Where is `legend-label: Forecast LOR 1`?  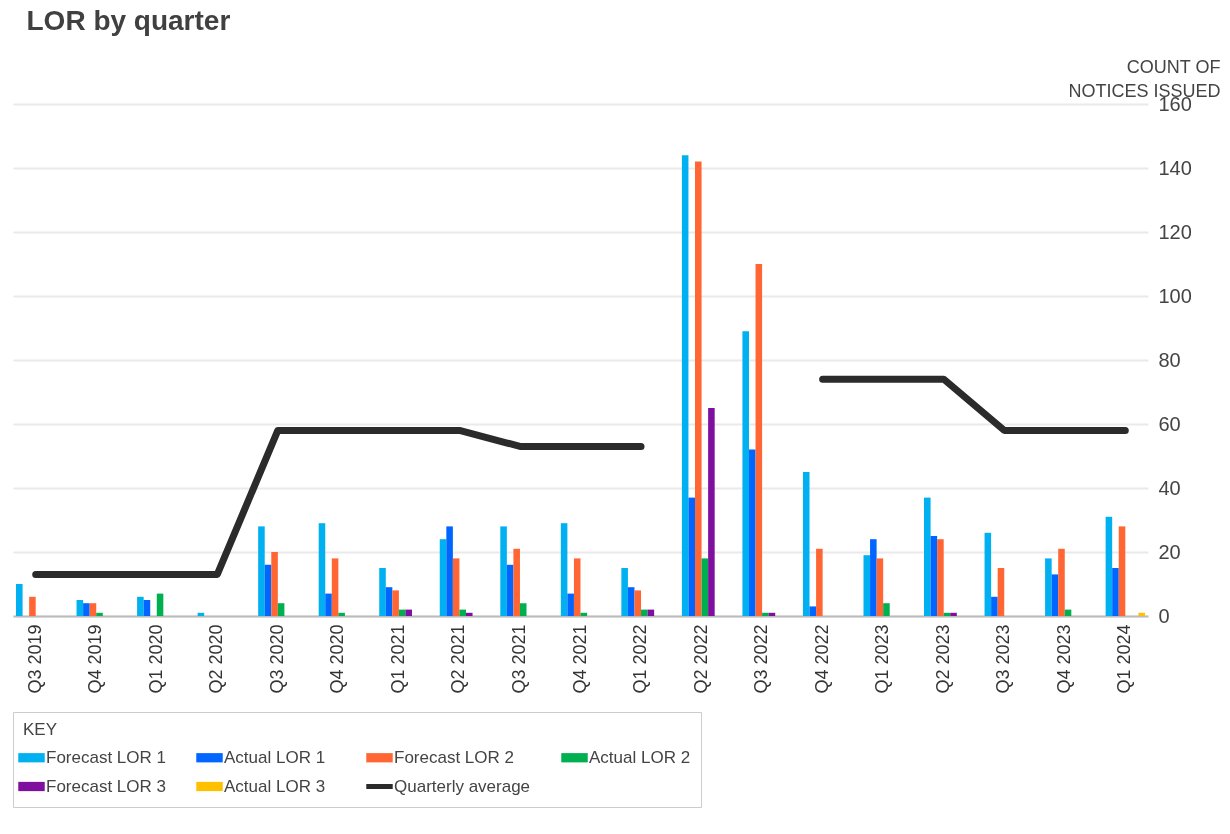 legend-label: Forecast LOR 1 is located at coordinates (106, 757).